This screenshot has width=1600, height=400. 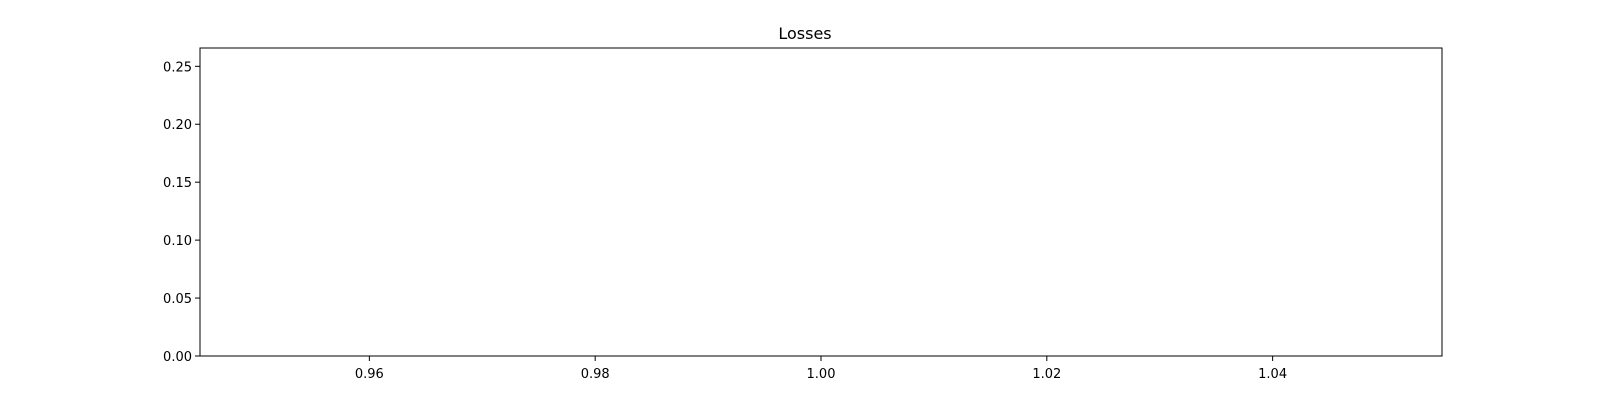 What do you see at coordinates (177, 125) in the screenshot?
I see `y-tick-label: 0.20` at bounding box center [177, 125].